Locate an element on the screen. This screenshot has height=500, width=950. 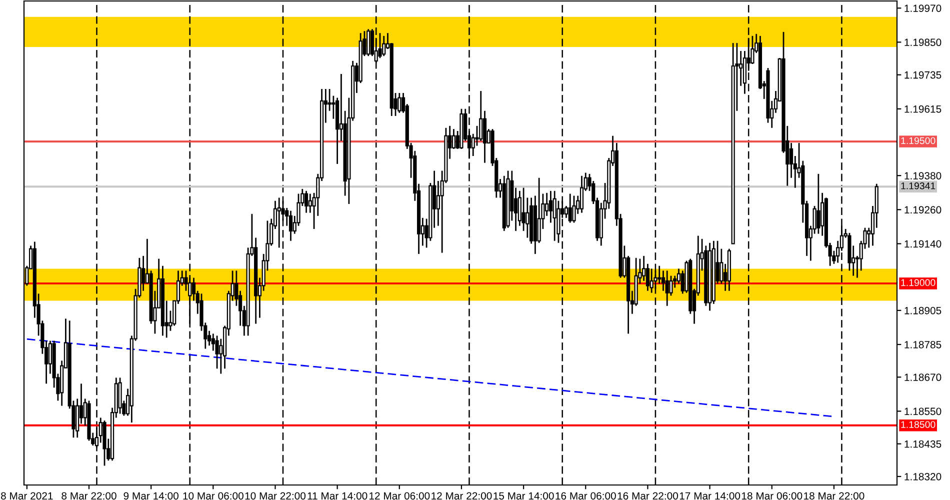
ref-line-label: 1.18500 is located at coordinates (918, 424).